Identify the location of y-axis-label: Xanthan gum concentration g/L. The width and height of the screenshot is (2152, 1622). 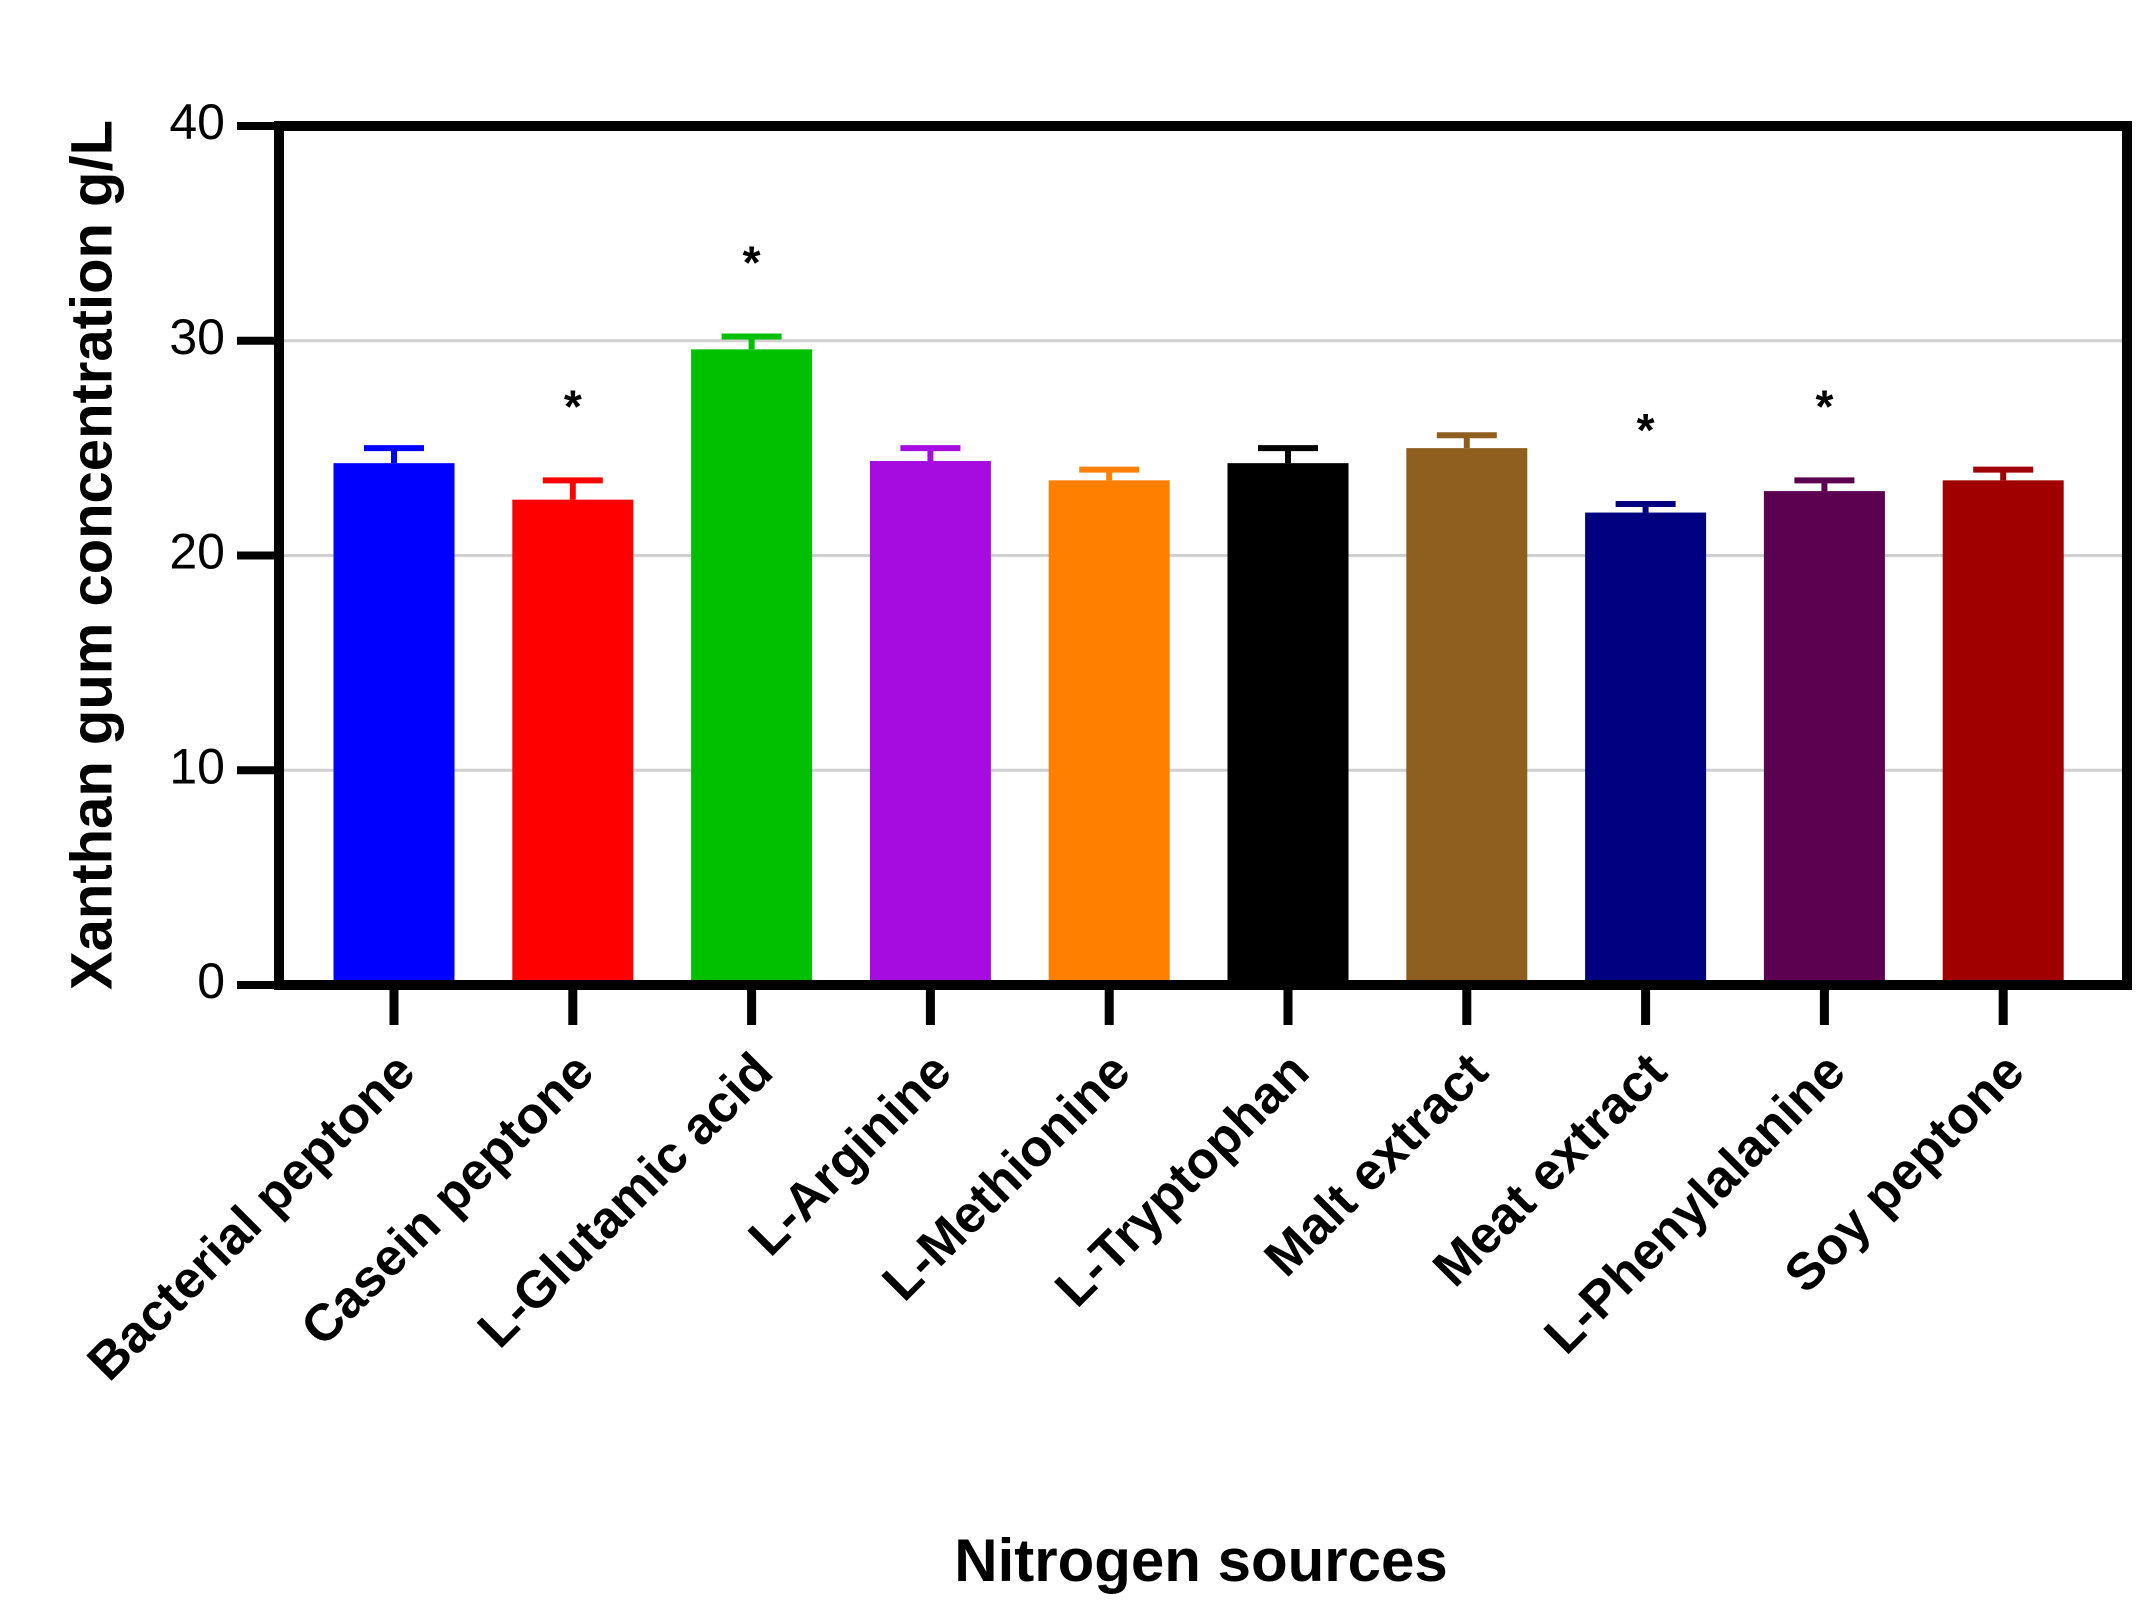
(91, 555).